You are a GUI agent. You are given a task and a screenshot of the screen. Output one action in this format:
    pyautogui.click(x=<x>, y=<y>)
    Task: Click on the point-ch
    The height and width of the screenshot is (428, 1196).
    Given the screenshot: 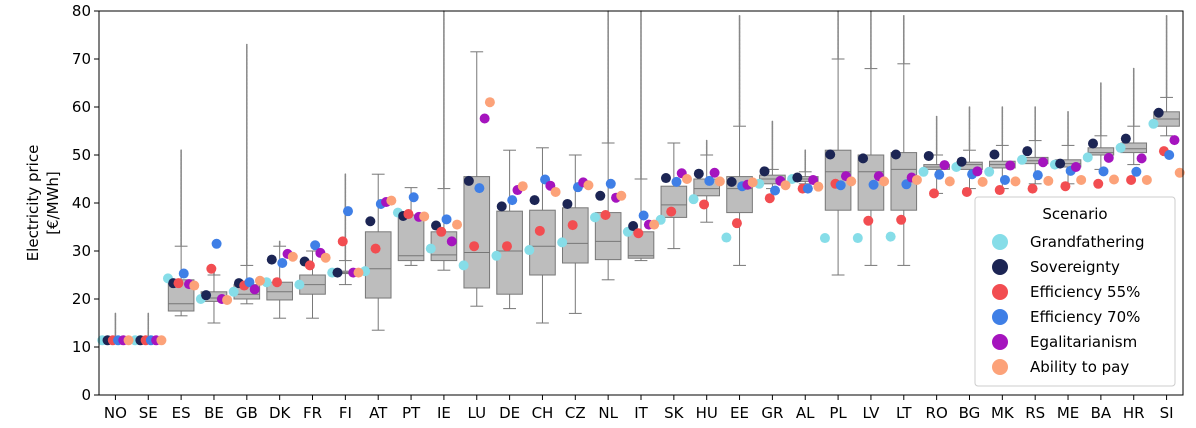 What is the action you would take?
    pyautogui.click(x=529, y=250)
    